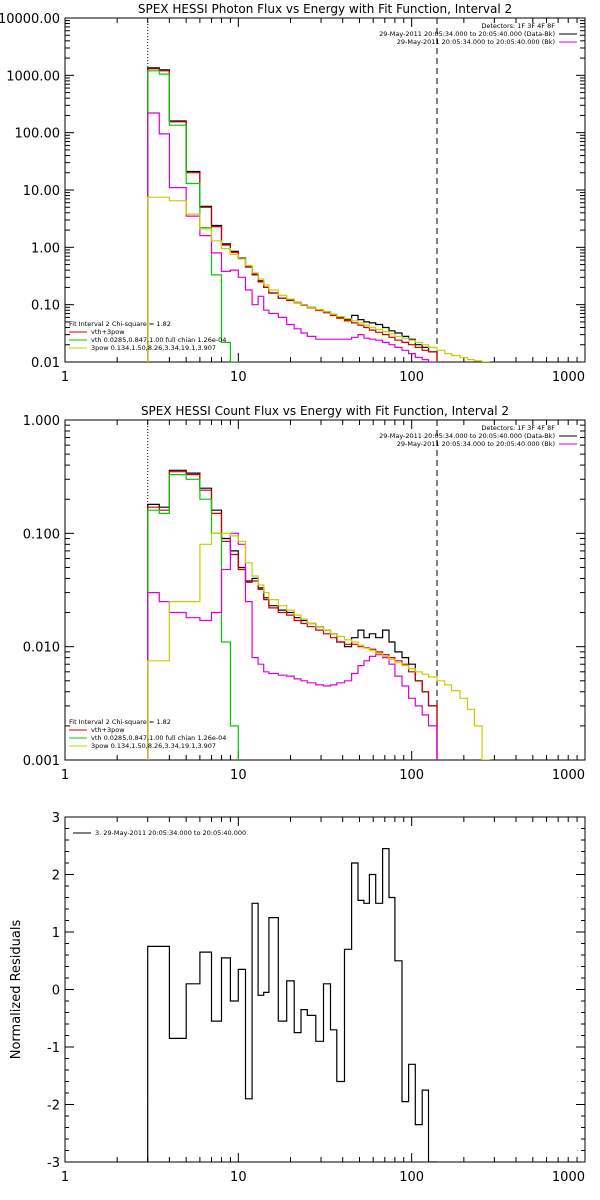  Describe the element at coordinates (30, 19) in the screenshot. I see `y-tick-label: 10000.00` at that location.